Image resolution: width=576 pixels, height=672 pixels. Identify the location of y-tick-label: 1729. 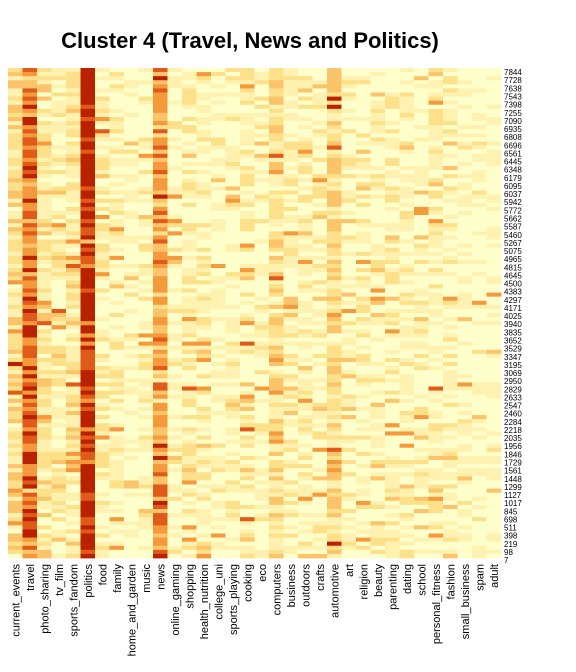
(513, 463).